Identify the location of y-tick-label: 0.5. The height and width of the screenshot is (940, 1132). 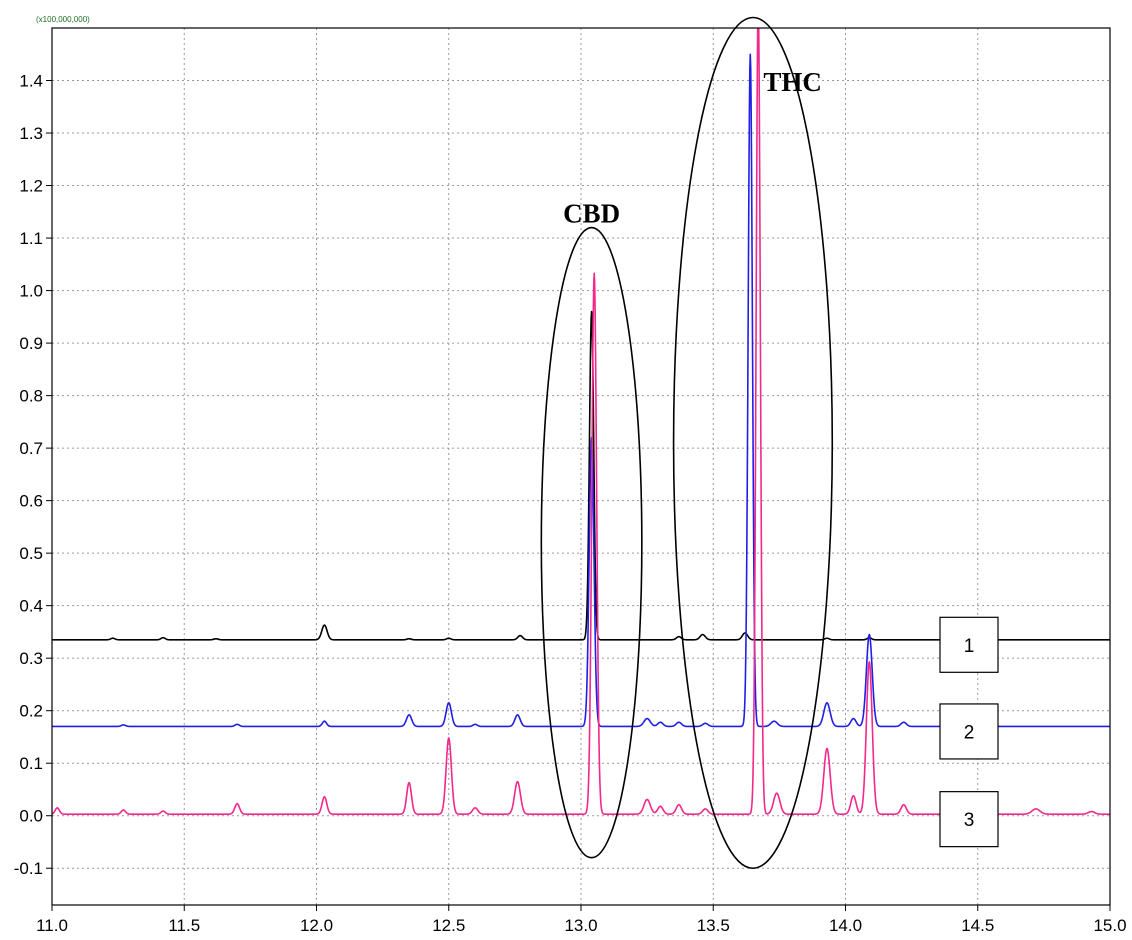
(31, 553).